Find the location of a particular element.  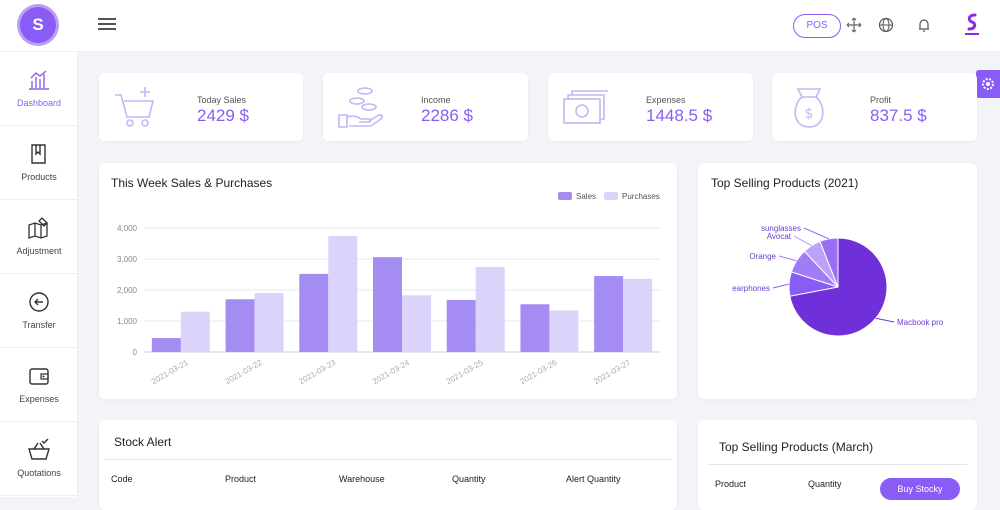

user-avatar is located at coordinates (972, 25).